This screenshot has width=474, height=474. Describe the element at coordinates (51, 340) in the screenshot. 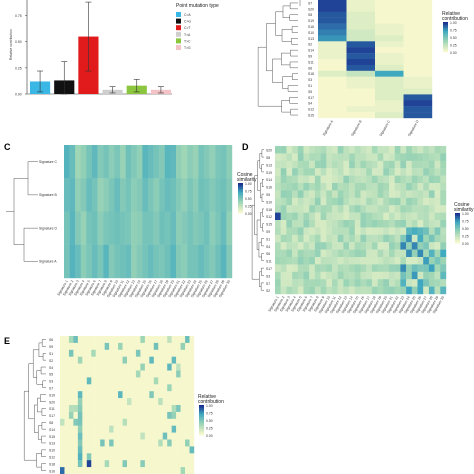

I see `e-row-label: S6` at that location.